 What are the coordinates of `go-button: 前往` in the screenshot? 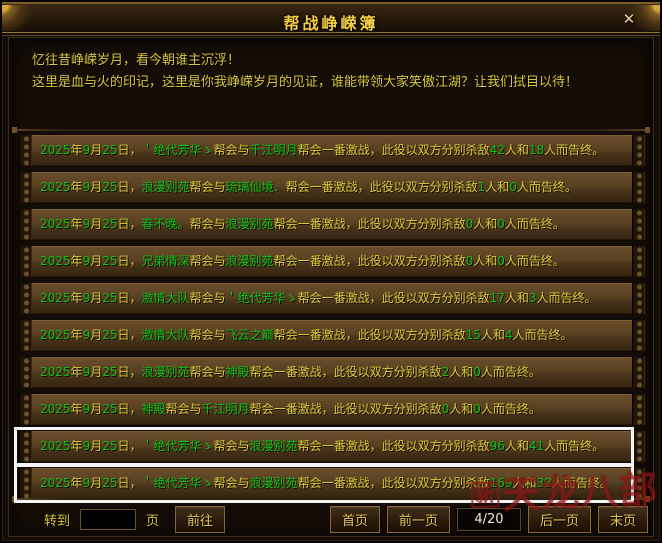 It's located at (200, 519).